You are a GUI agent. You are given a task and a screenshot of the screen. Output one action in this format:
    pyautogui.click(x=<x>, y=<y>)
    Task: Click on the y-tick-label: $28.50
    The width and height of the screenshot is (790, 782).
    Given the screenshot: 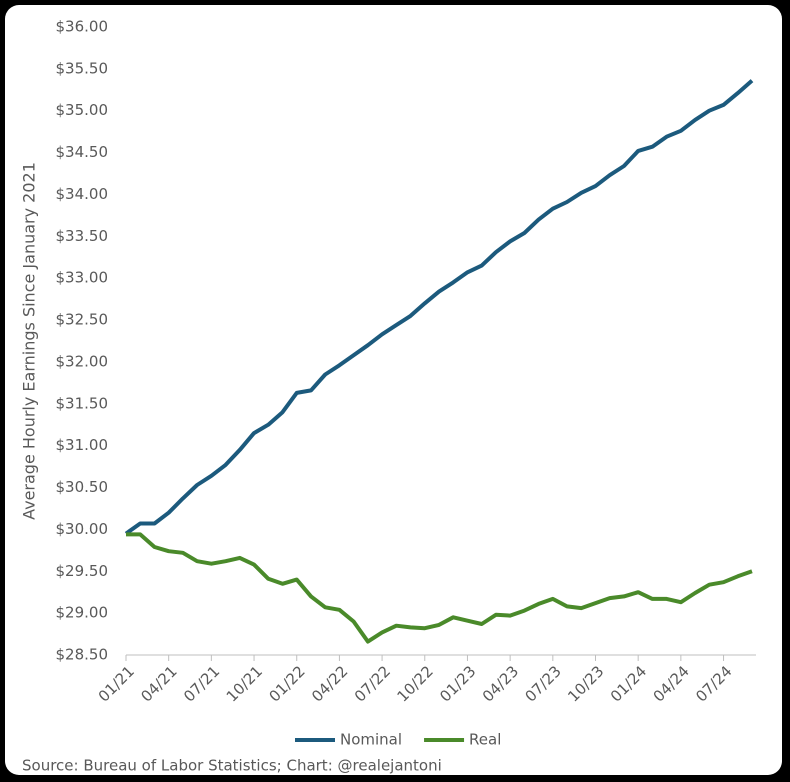 What is the action you would take?
    pyautogui.click(x=82, y=655)
    